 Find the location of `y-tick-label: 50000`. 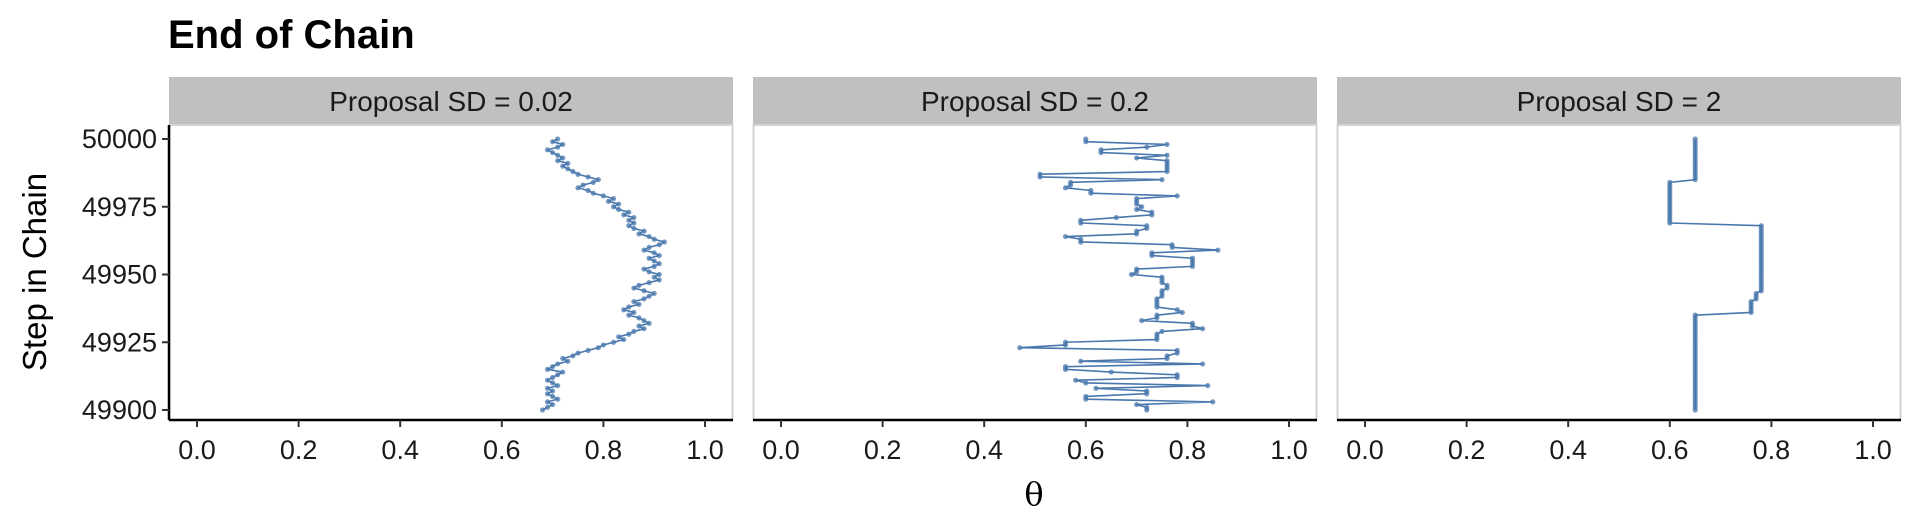

y-tick-label: 50000 is located at coordinates (119, 139).